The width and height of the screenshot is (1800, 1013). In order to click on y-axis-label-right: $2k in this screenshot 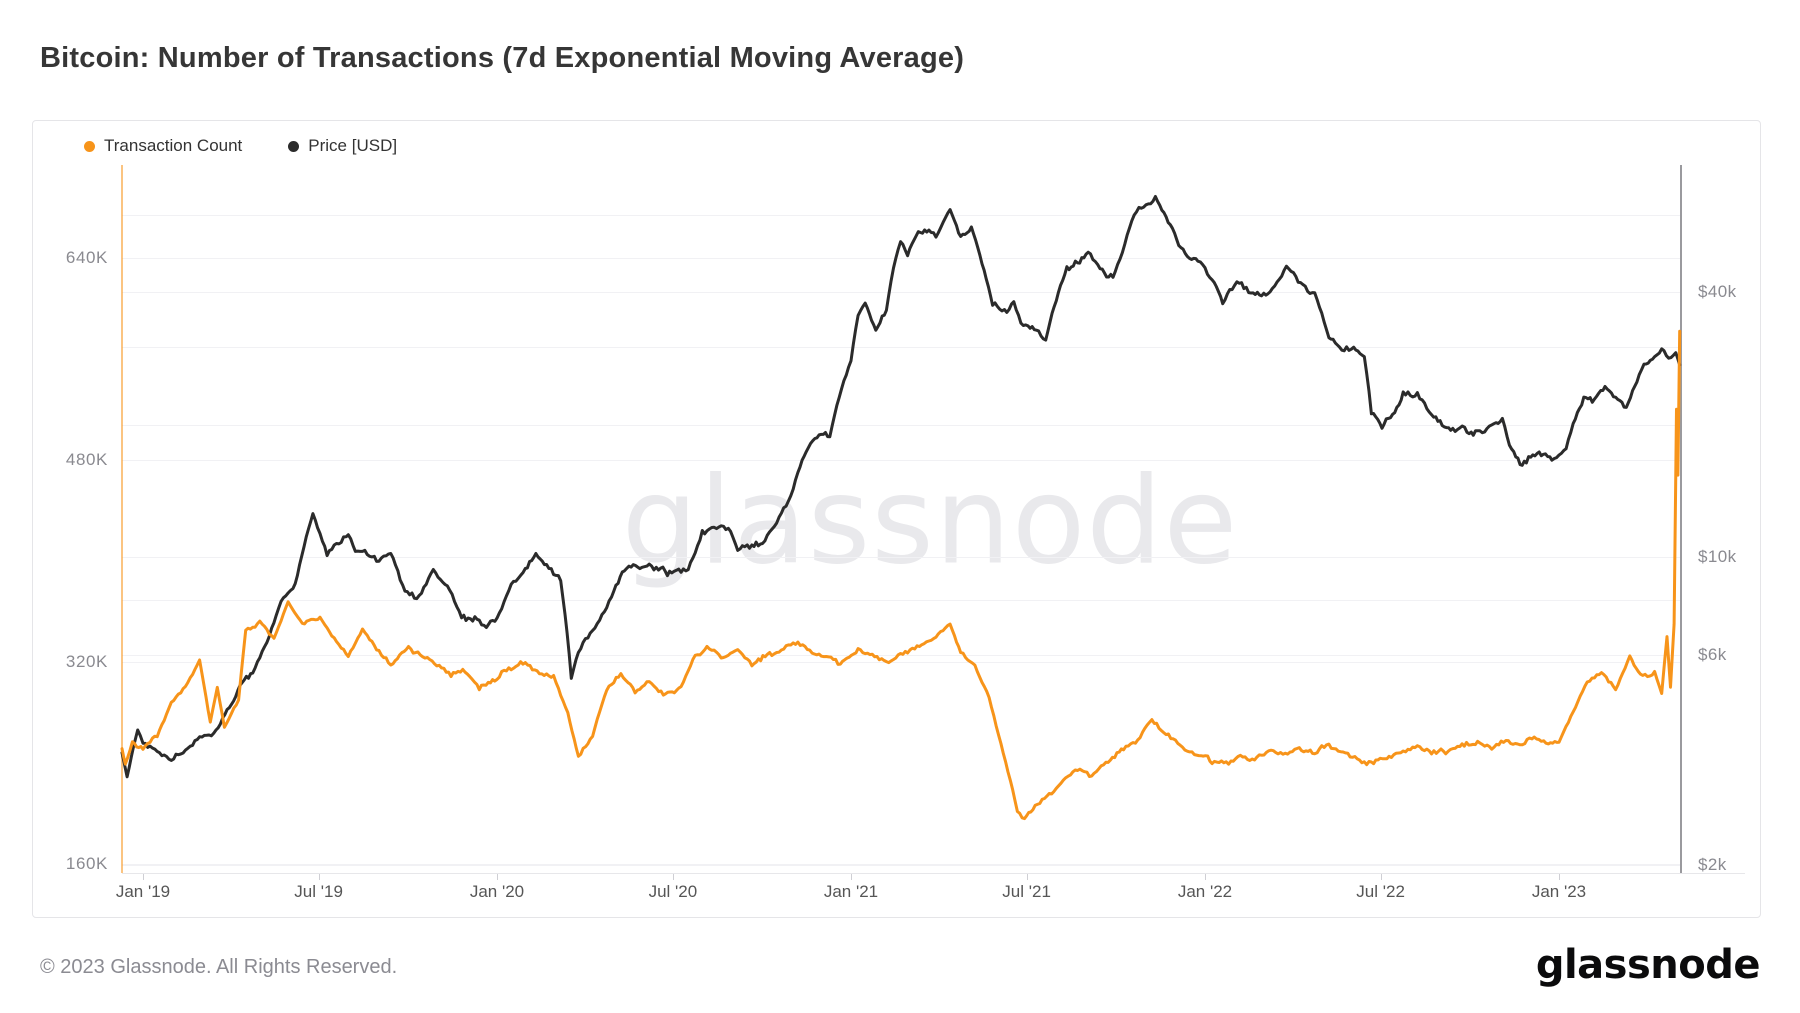, I will do `click(1712, 864)`.